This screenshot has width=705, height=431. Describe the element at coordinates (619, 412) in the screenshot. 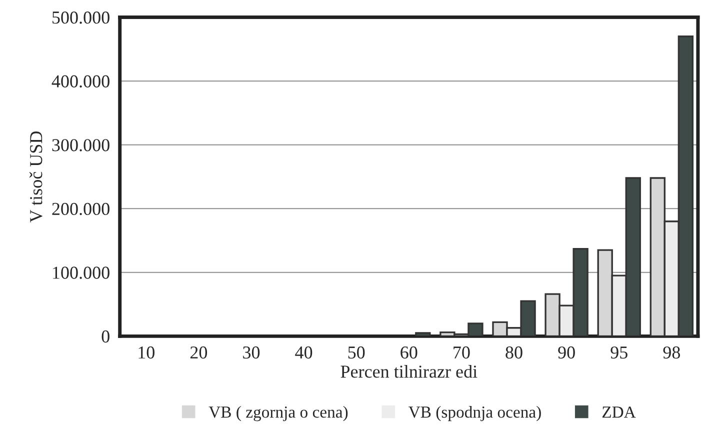

I see `legend-label: ZDA` at that location.